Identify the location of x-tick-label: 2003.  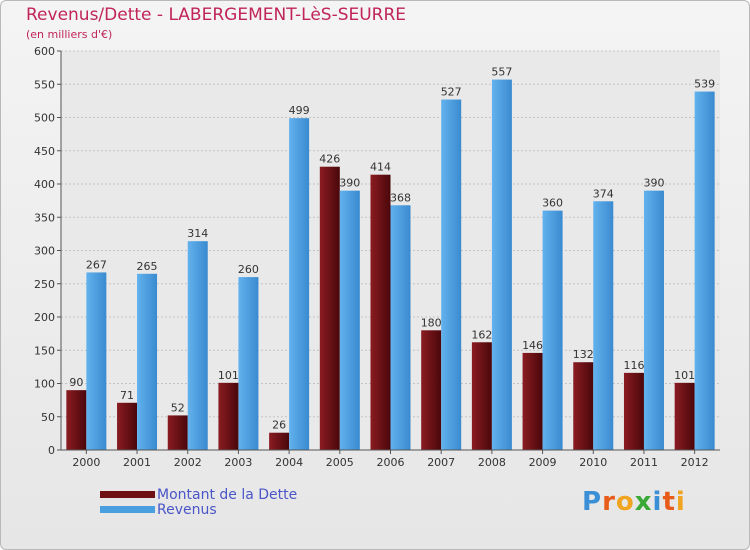
(238, 462).